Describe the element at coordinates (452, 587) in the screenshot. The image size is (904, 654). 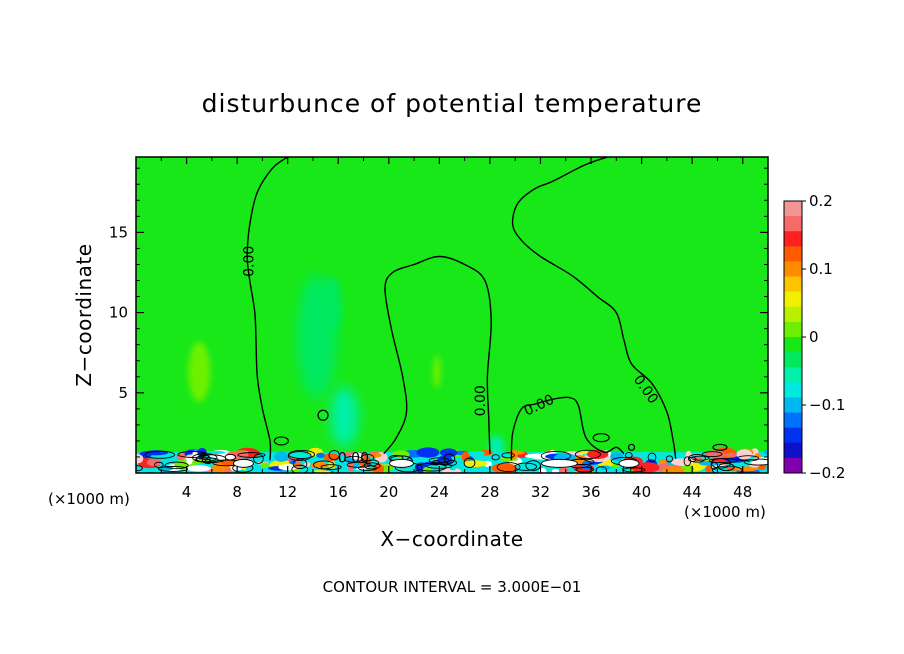
I see `contour-interval-note: CONTOUR INTERVAL = 3.000E−01` at that location.